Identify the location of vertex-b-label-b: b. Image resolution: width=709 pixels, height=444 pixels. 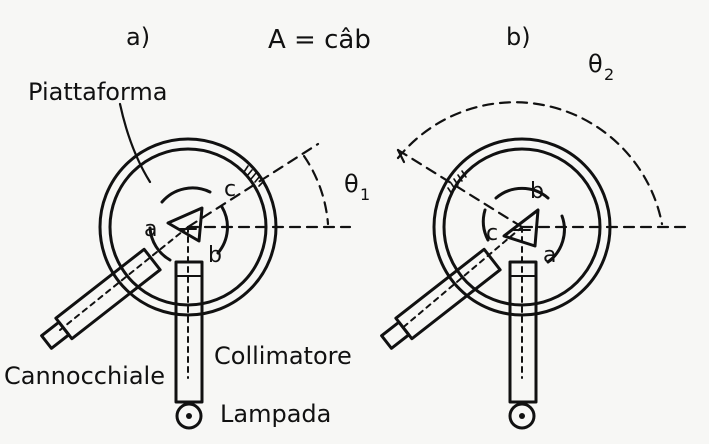
(537, 191).